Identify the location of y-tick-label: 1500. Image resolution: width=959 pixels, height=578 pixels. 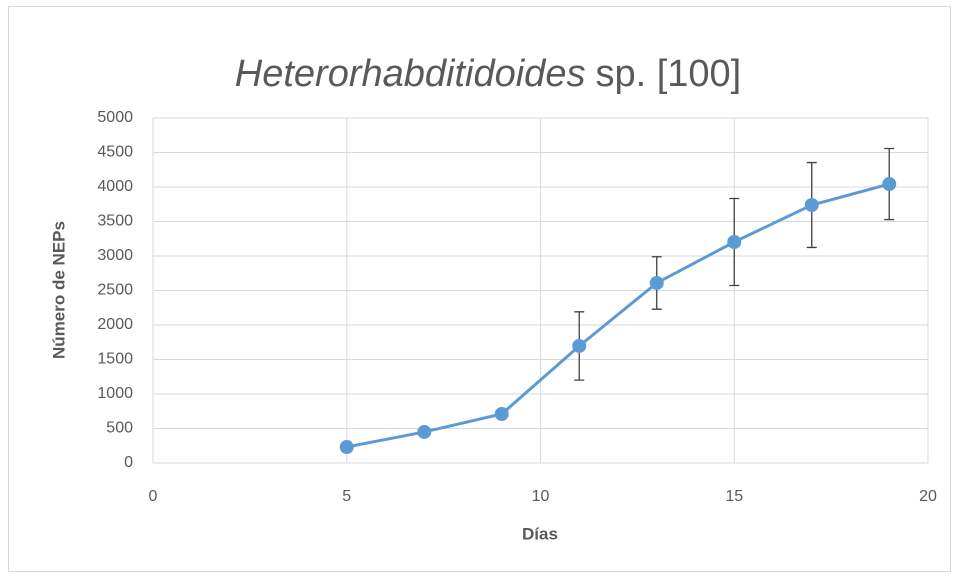
(115, 359).